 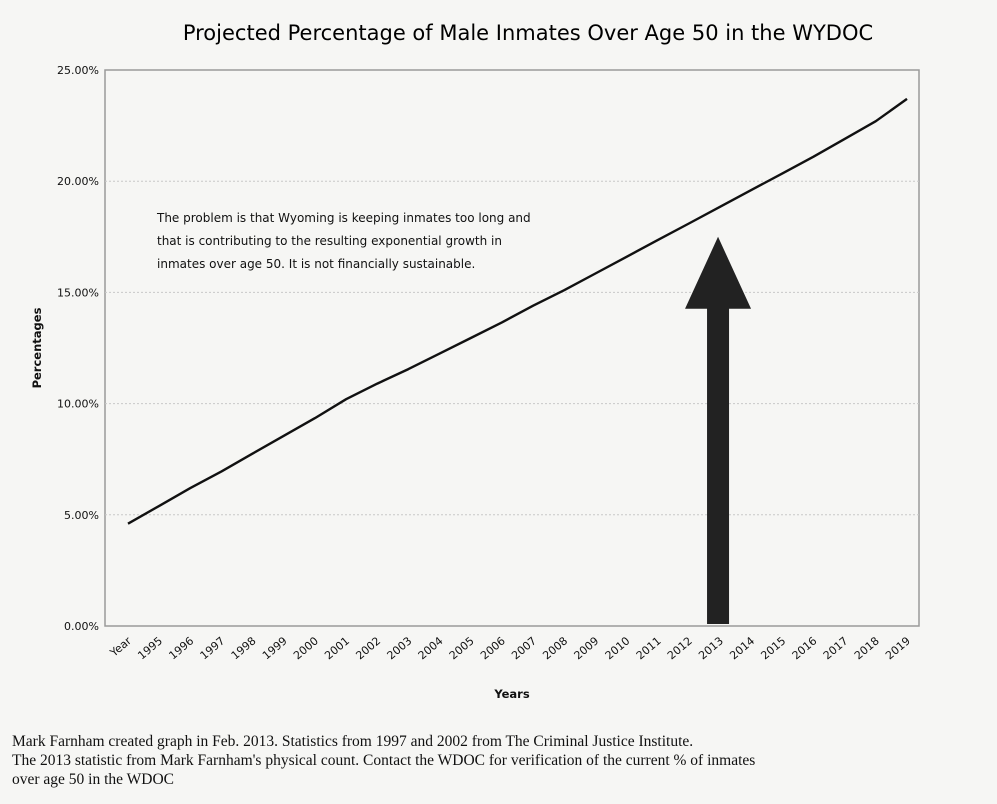 What do you see at coordinates (150, 648) in the screenshot?
I see `x-tick-label: 1995` at bounding box center [150, 648].